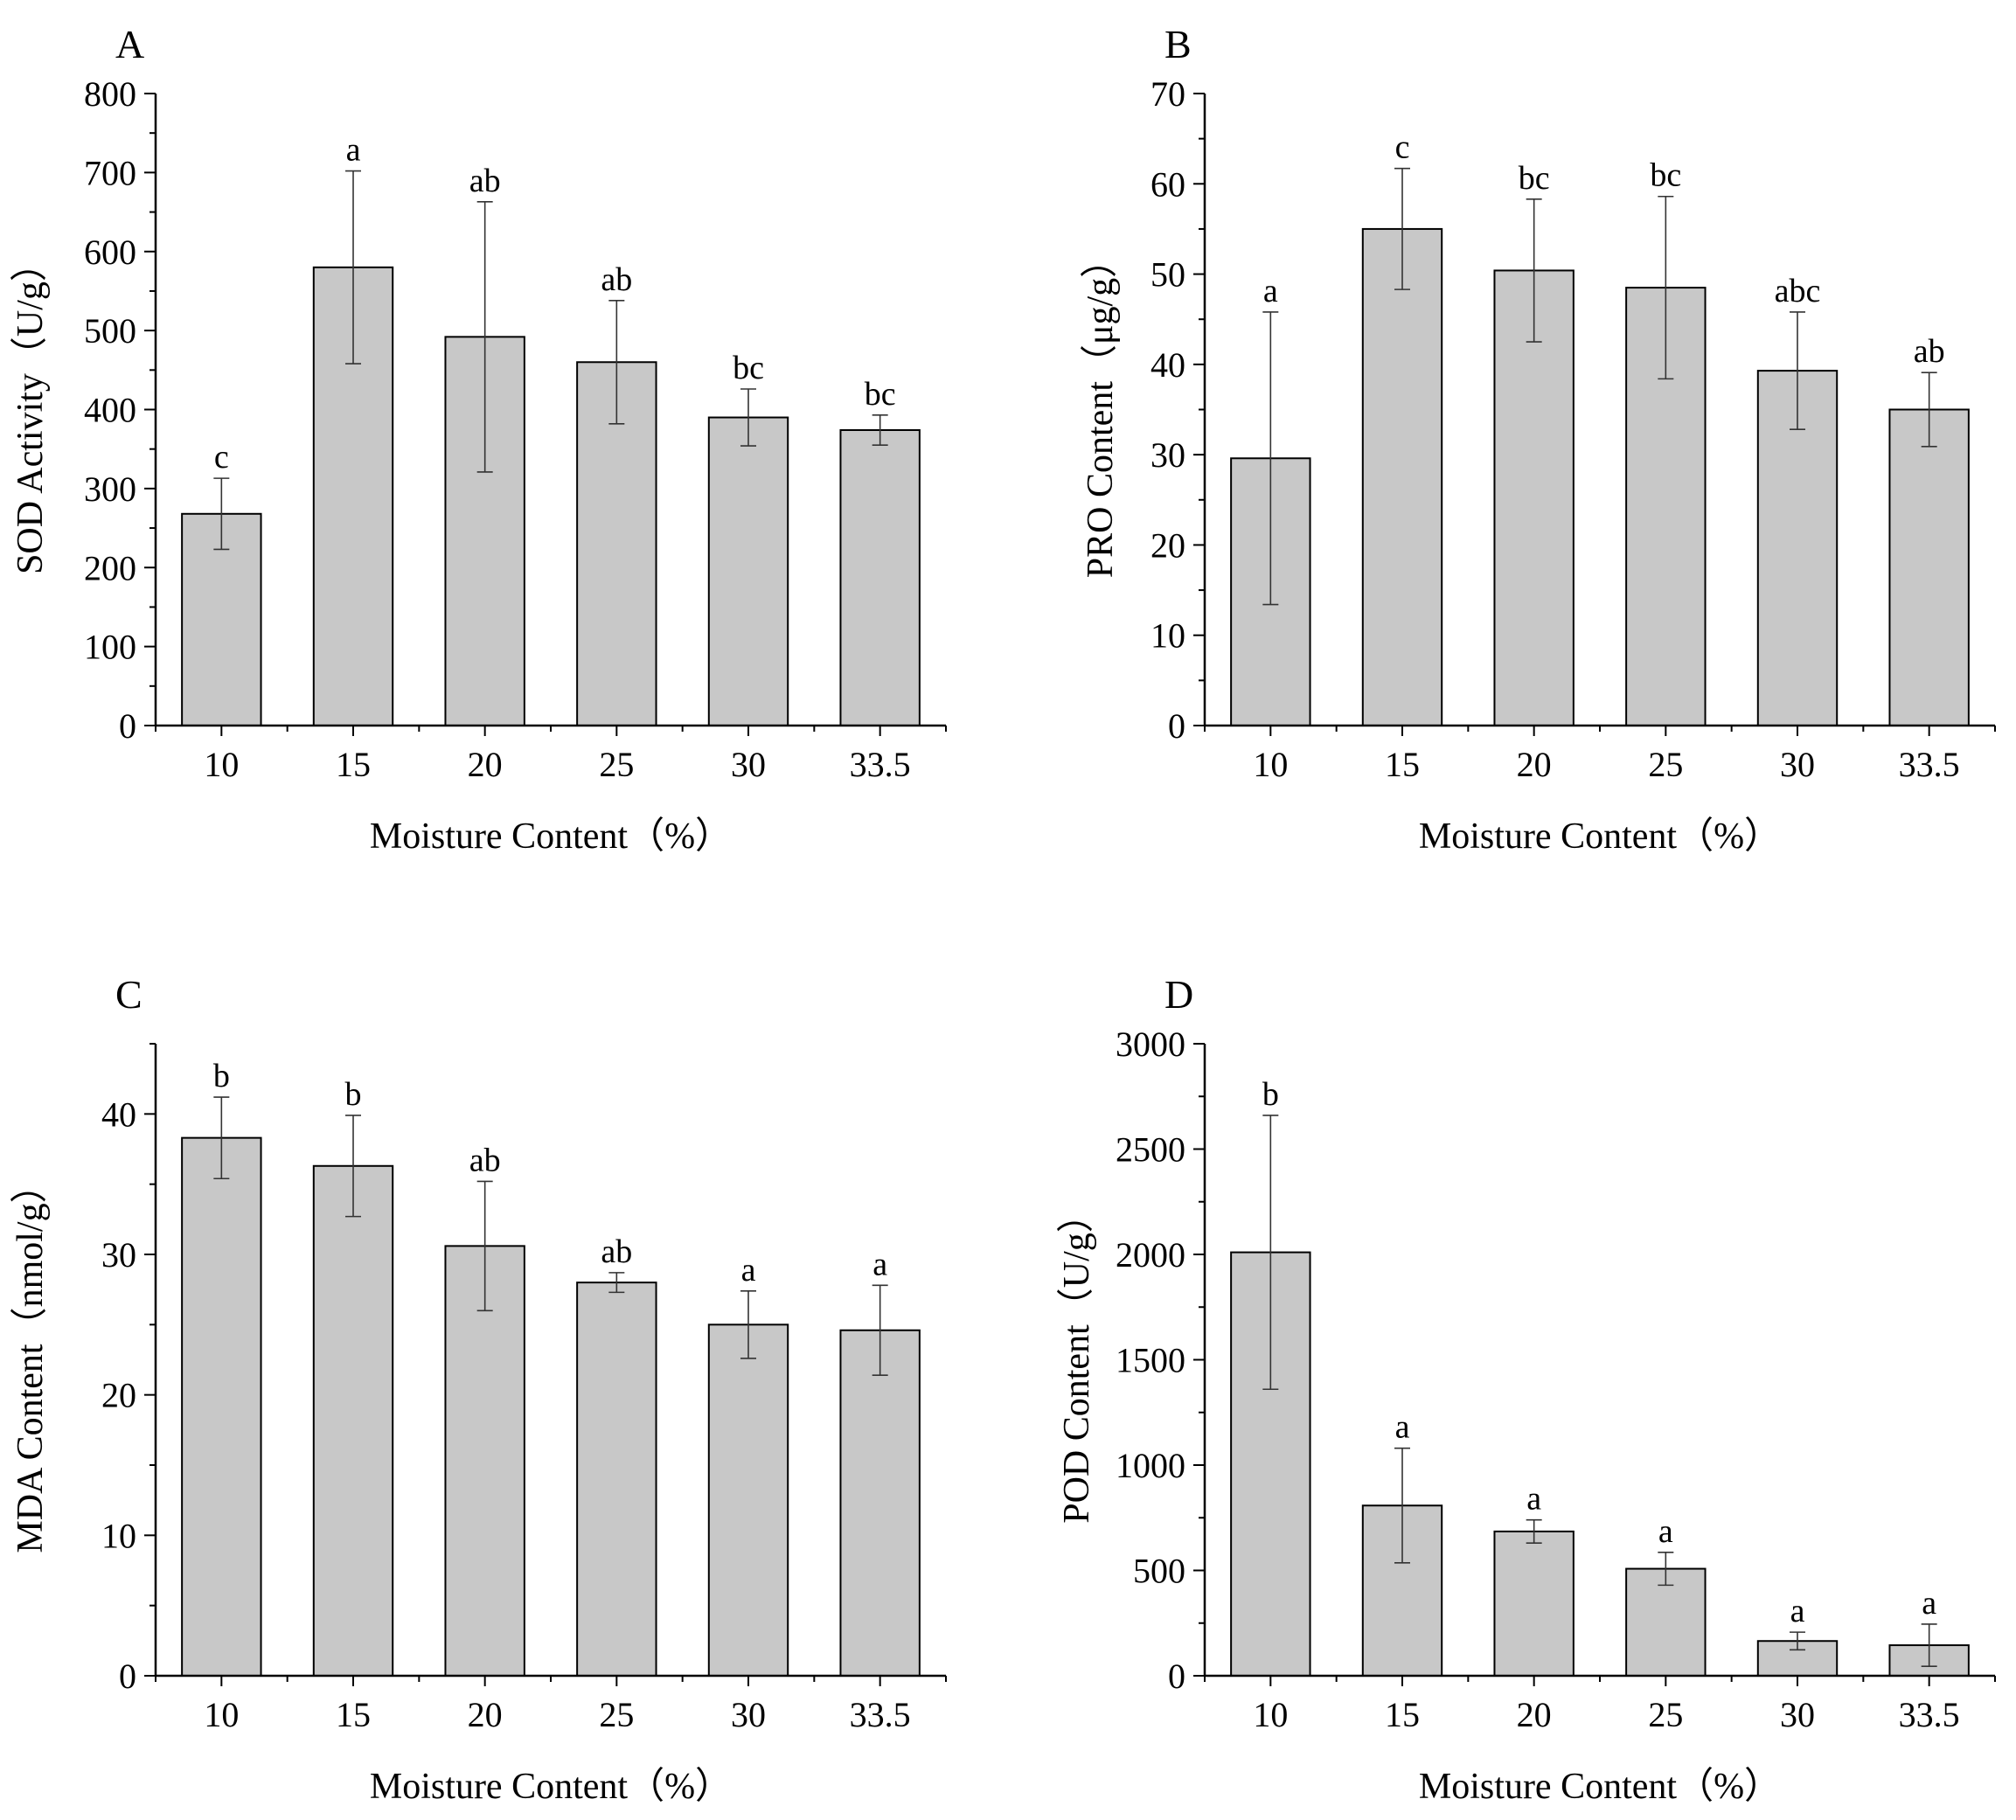 The width and height of the screenshot is (2016, 1820). I want to click on y-tick-label: 2000, so click(1150, 1255).